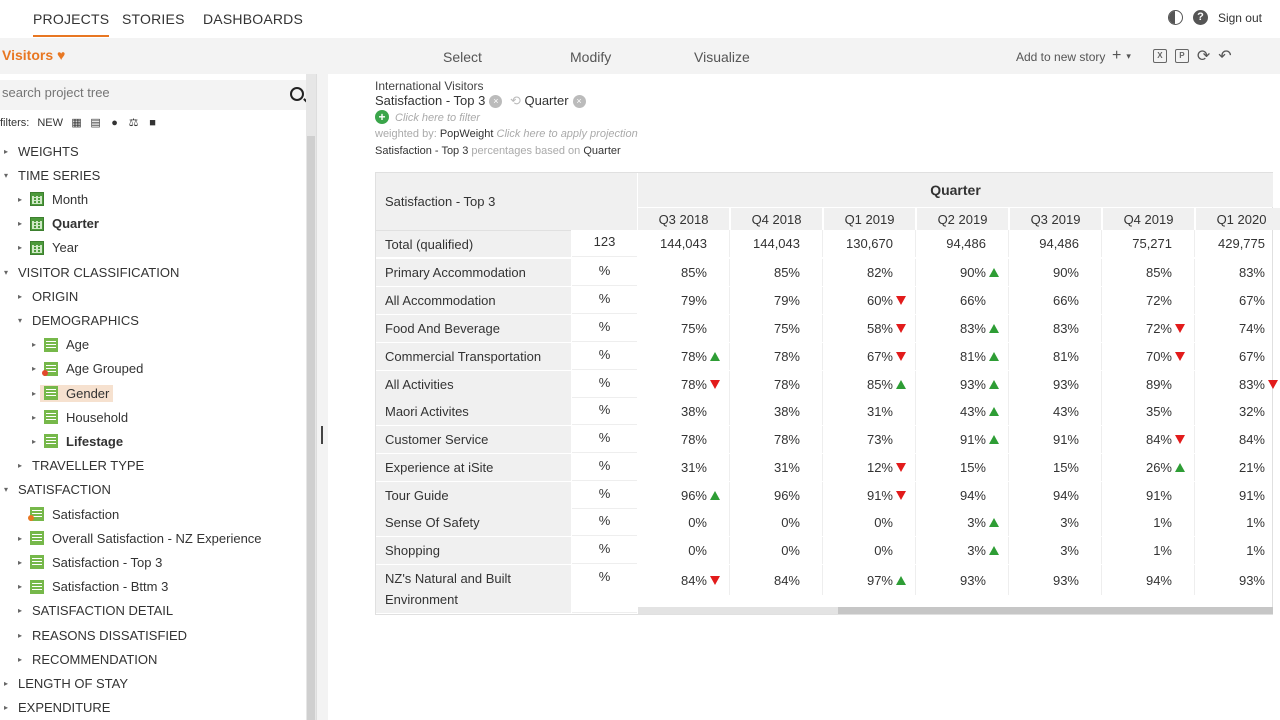 Image resolution: width=1280 pixels, height=720 pixels. I want to click on table-cell: 15%, so click(1056, 467).